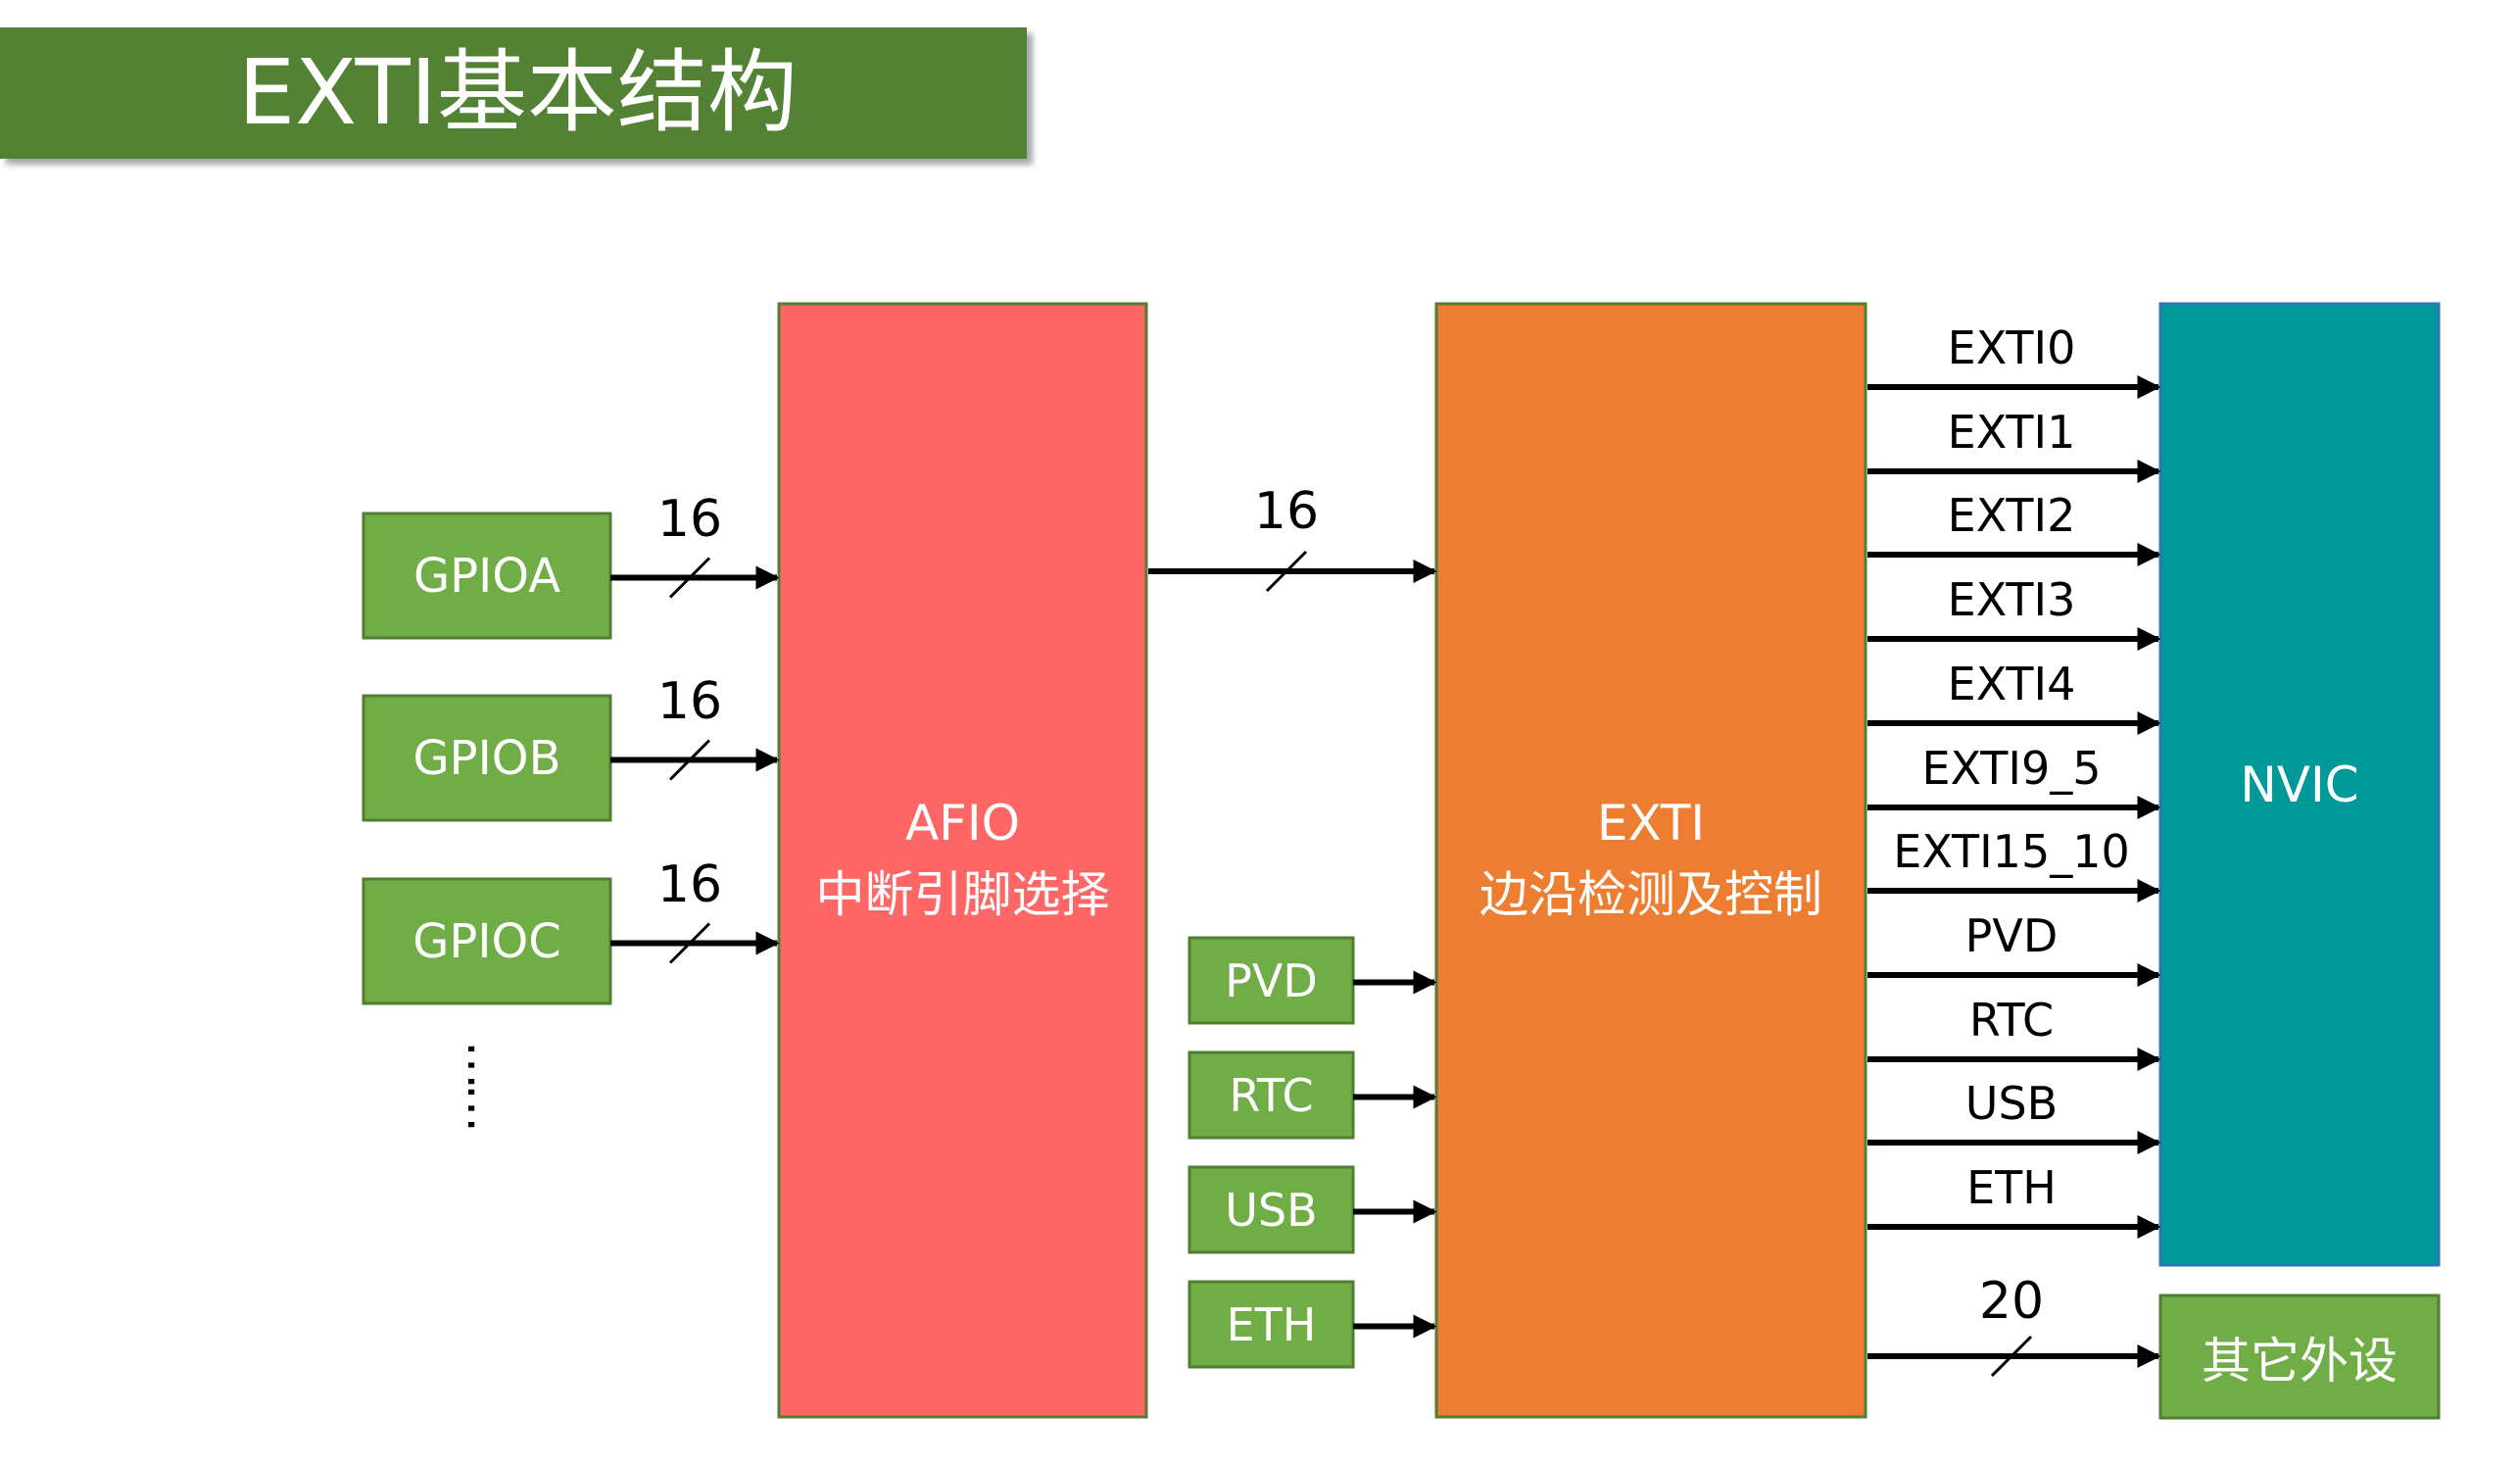 Image resolution: width=2520 pixels, height=1464 pixels. What do you see at coordinates (2011, 1020) in the screenshot?
I see `exti-output-label: RTC` at bounding box center [2011, 1020].